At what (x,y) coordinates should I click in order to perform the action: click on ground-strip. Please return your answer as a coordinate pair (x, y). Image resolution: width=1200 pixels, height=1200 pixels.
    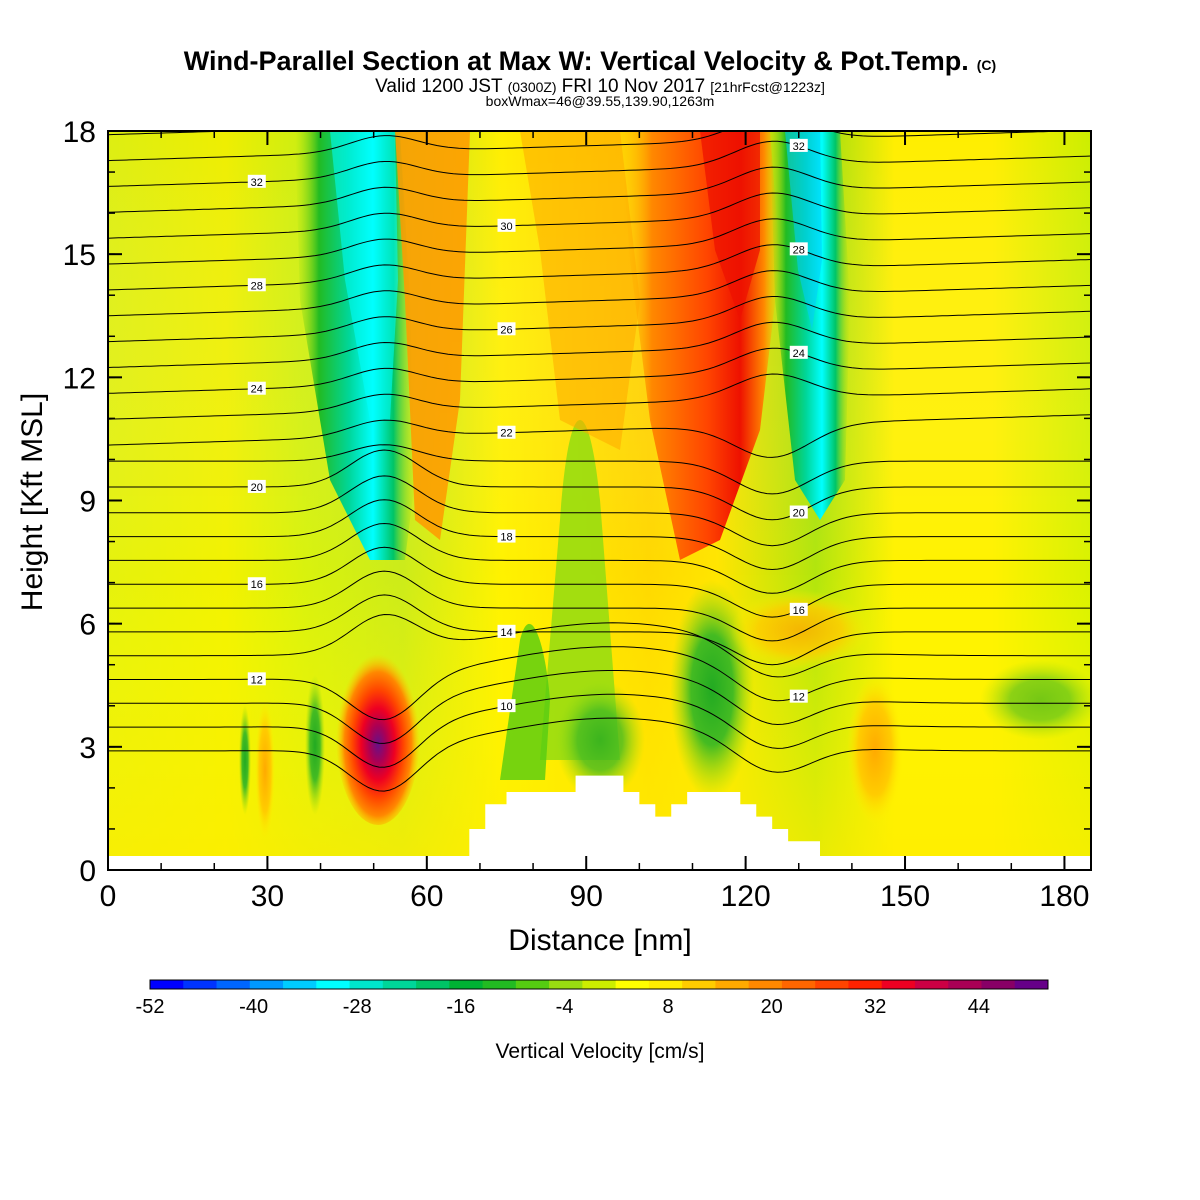
    Looking at the image, I should click on (599, 863).